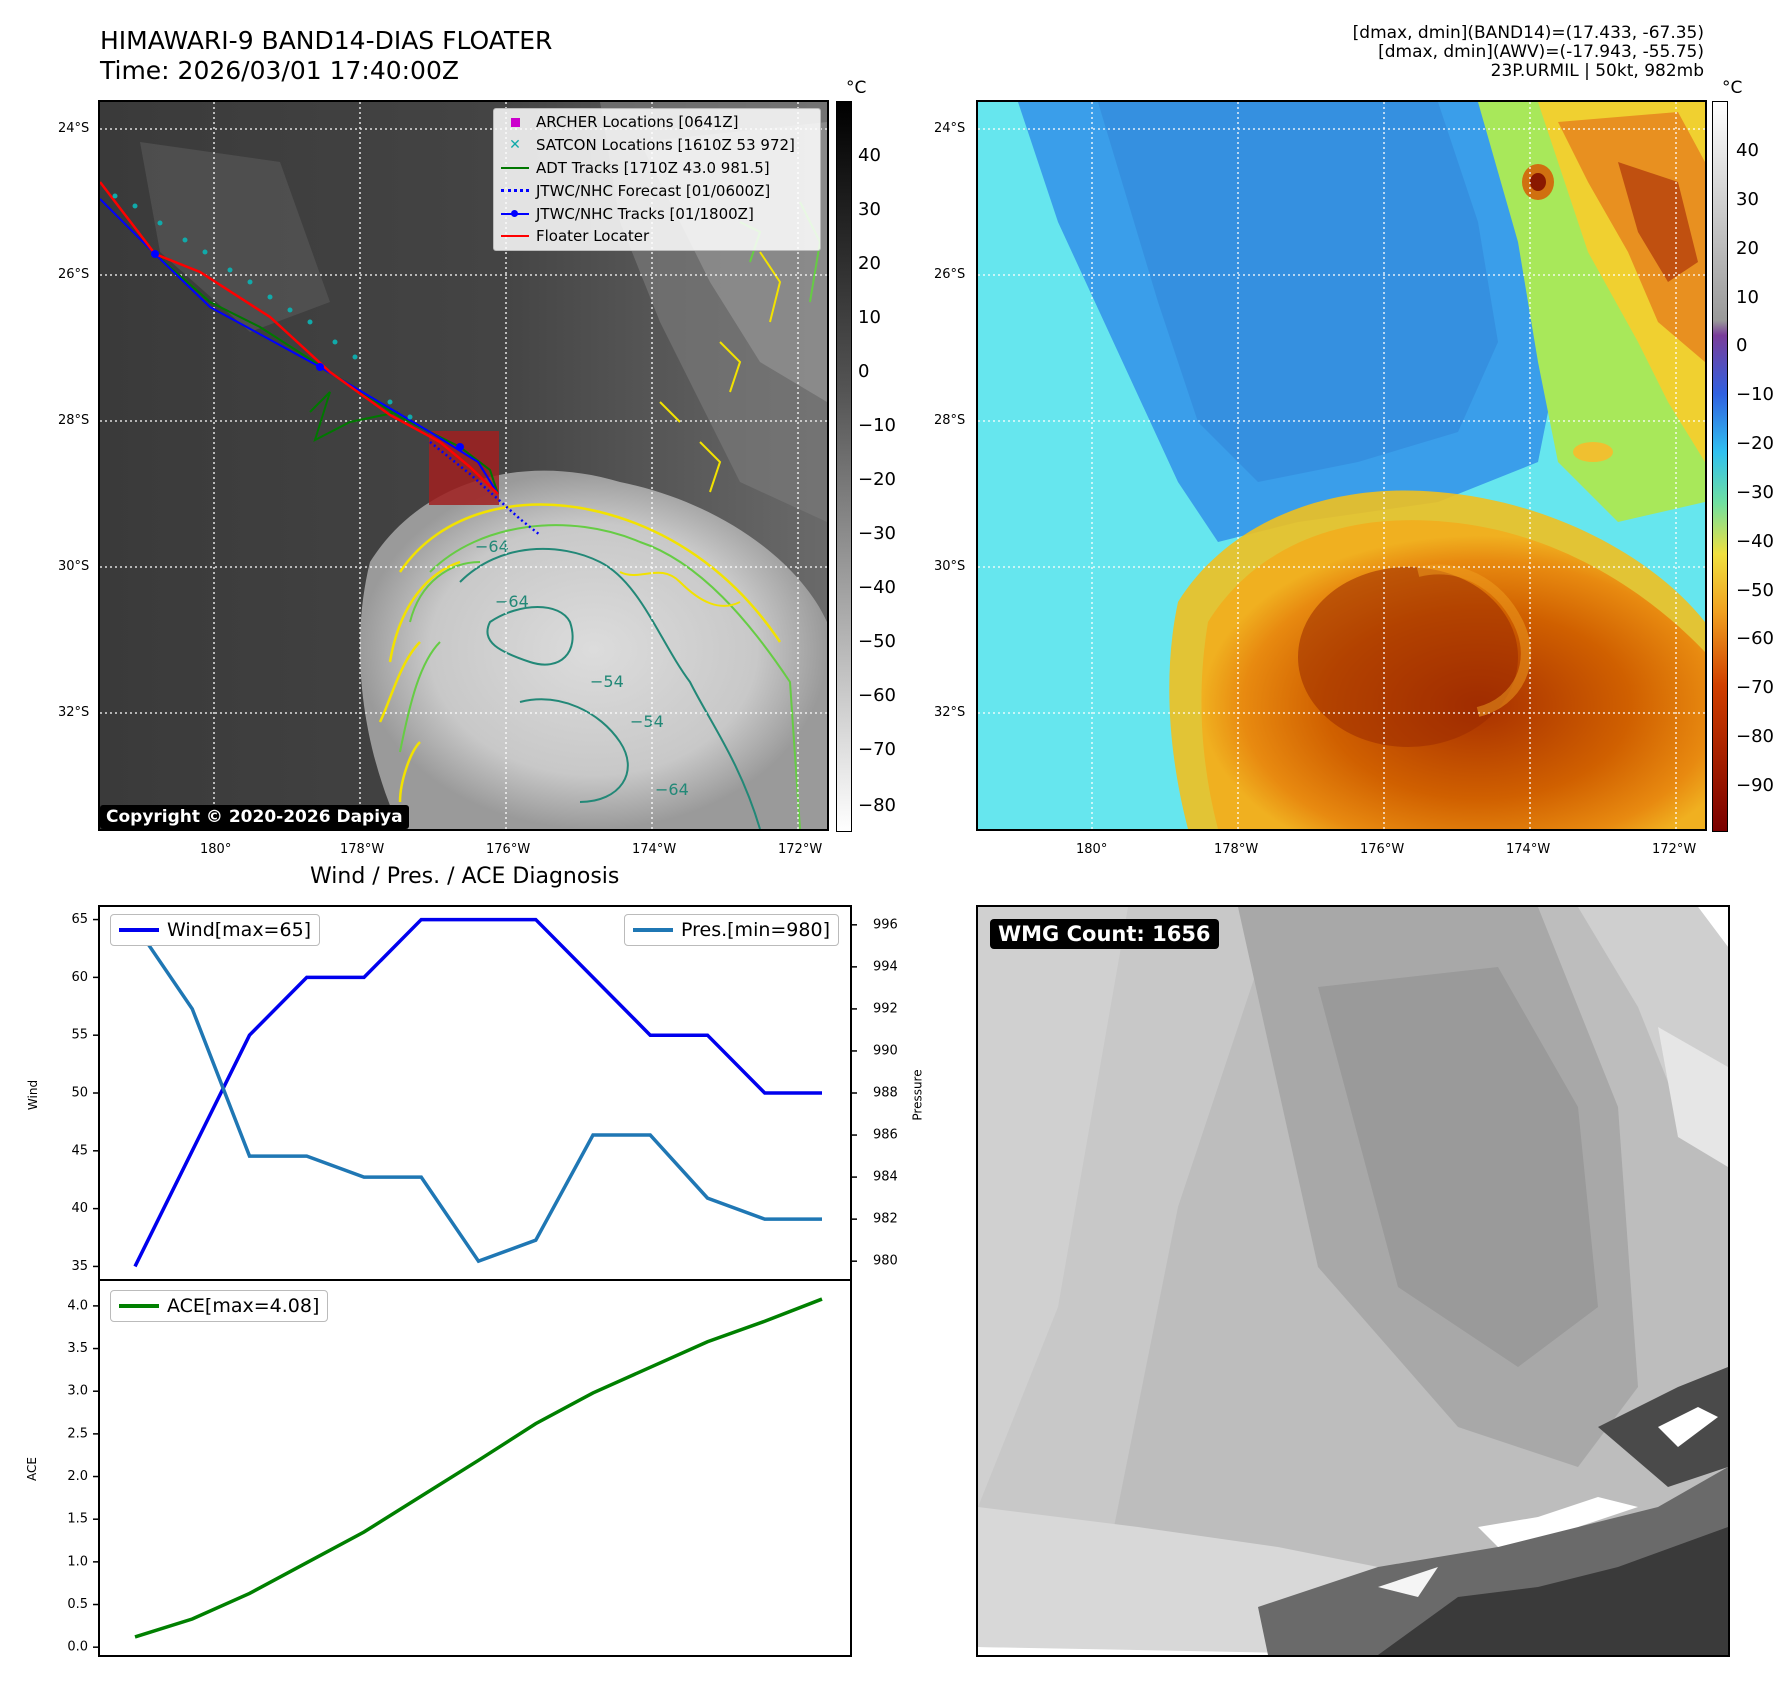  Describe the element at coordinates (326, 40) in the screenshot. I see `title-line-1: HIMAWARI-9 BAND14-DIAS FLOATER` at that location.